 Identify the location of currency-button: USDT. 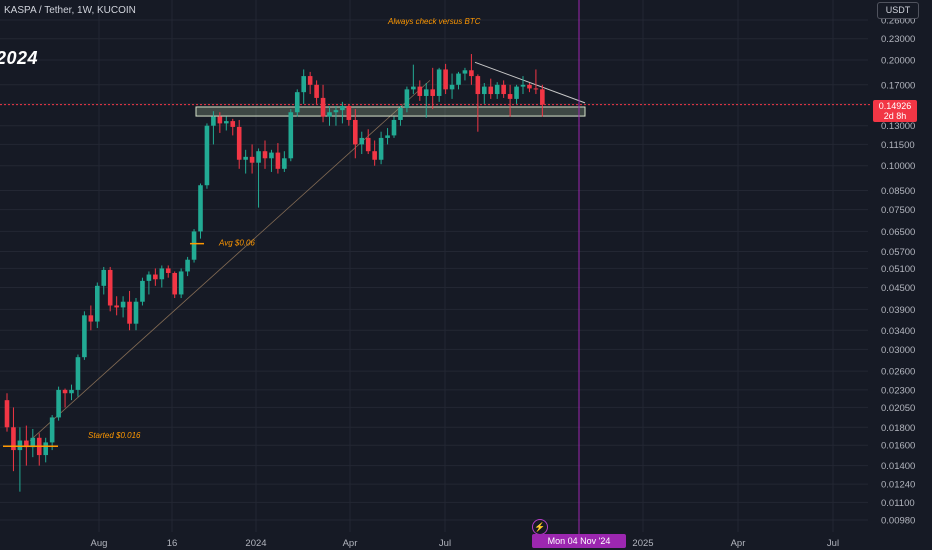
(898, 10).